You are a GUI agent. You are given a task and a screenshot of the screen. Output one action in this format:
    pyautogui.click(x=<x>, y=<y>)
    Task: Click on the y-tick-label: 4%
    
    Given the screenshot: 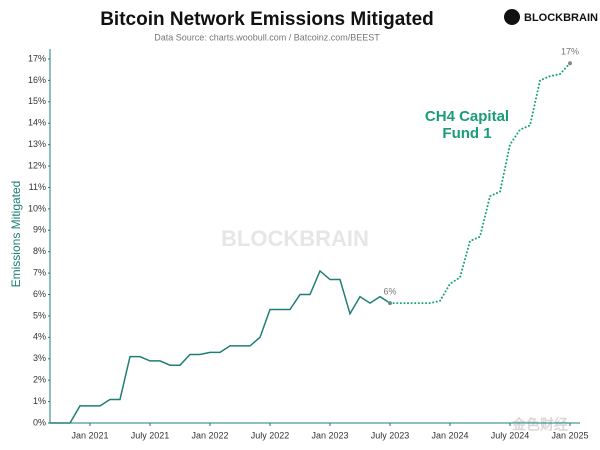 What is the action you would take?
    pyautogui.click(x=39, y=337)
    